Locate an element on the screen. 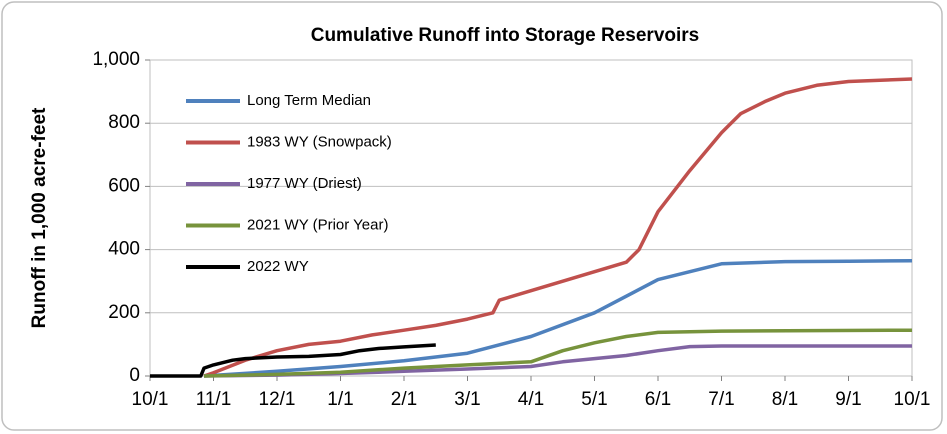 This screenshot has width=947, height=434. legend-label: 1977 WY (Driest) is located at coordinates (304, 183).